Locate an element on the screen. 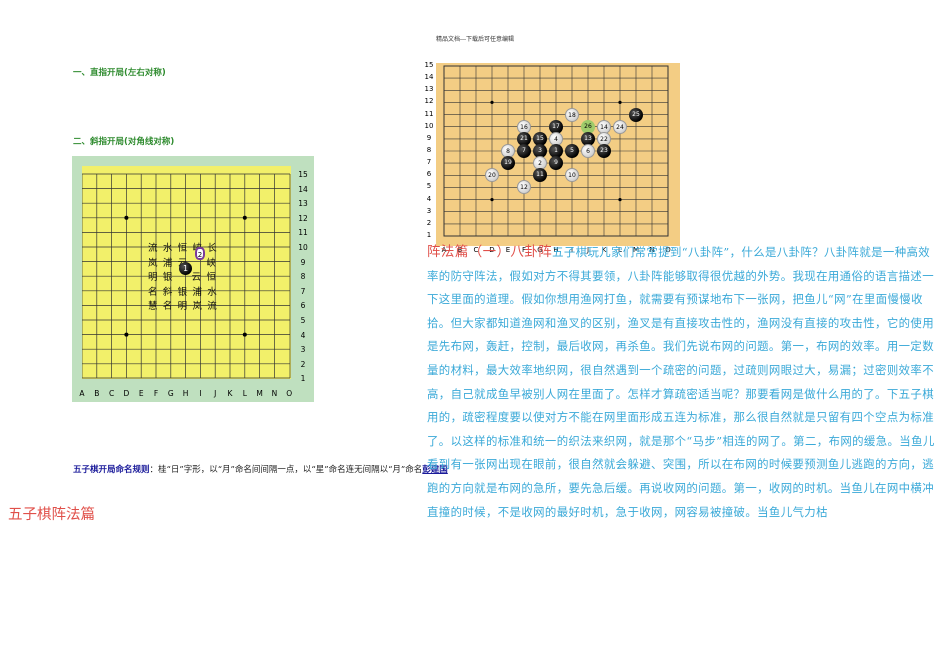 The height and width of the screenshot is (672, 950). stone-10: 10 is located at coordinates (572, 175).